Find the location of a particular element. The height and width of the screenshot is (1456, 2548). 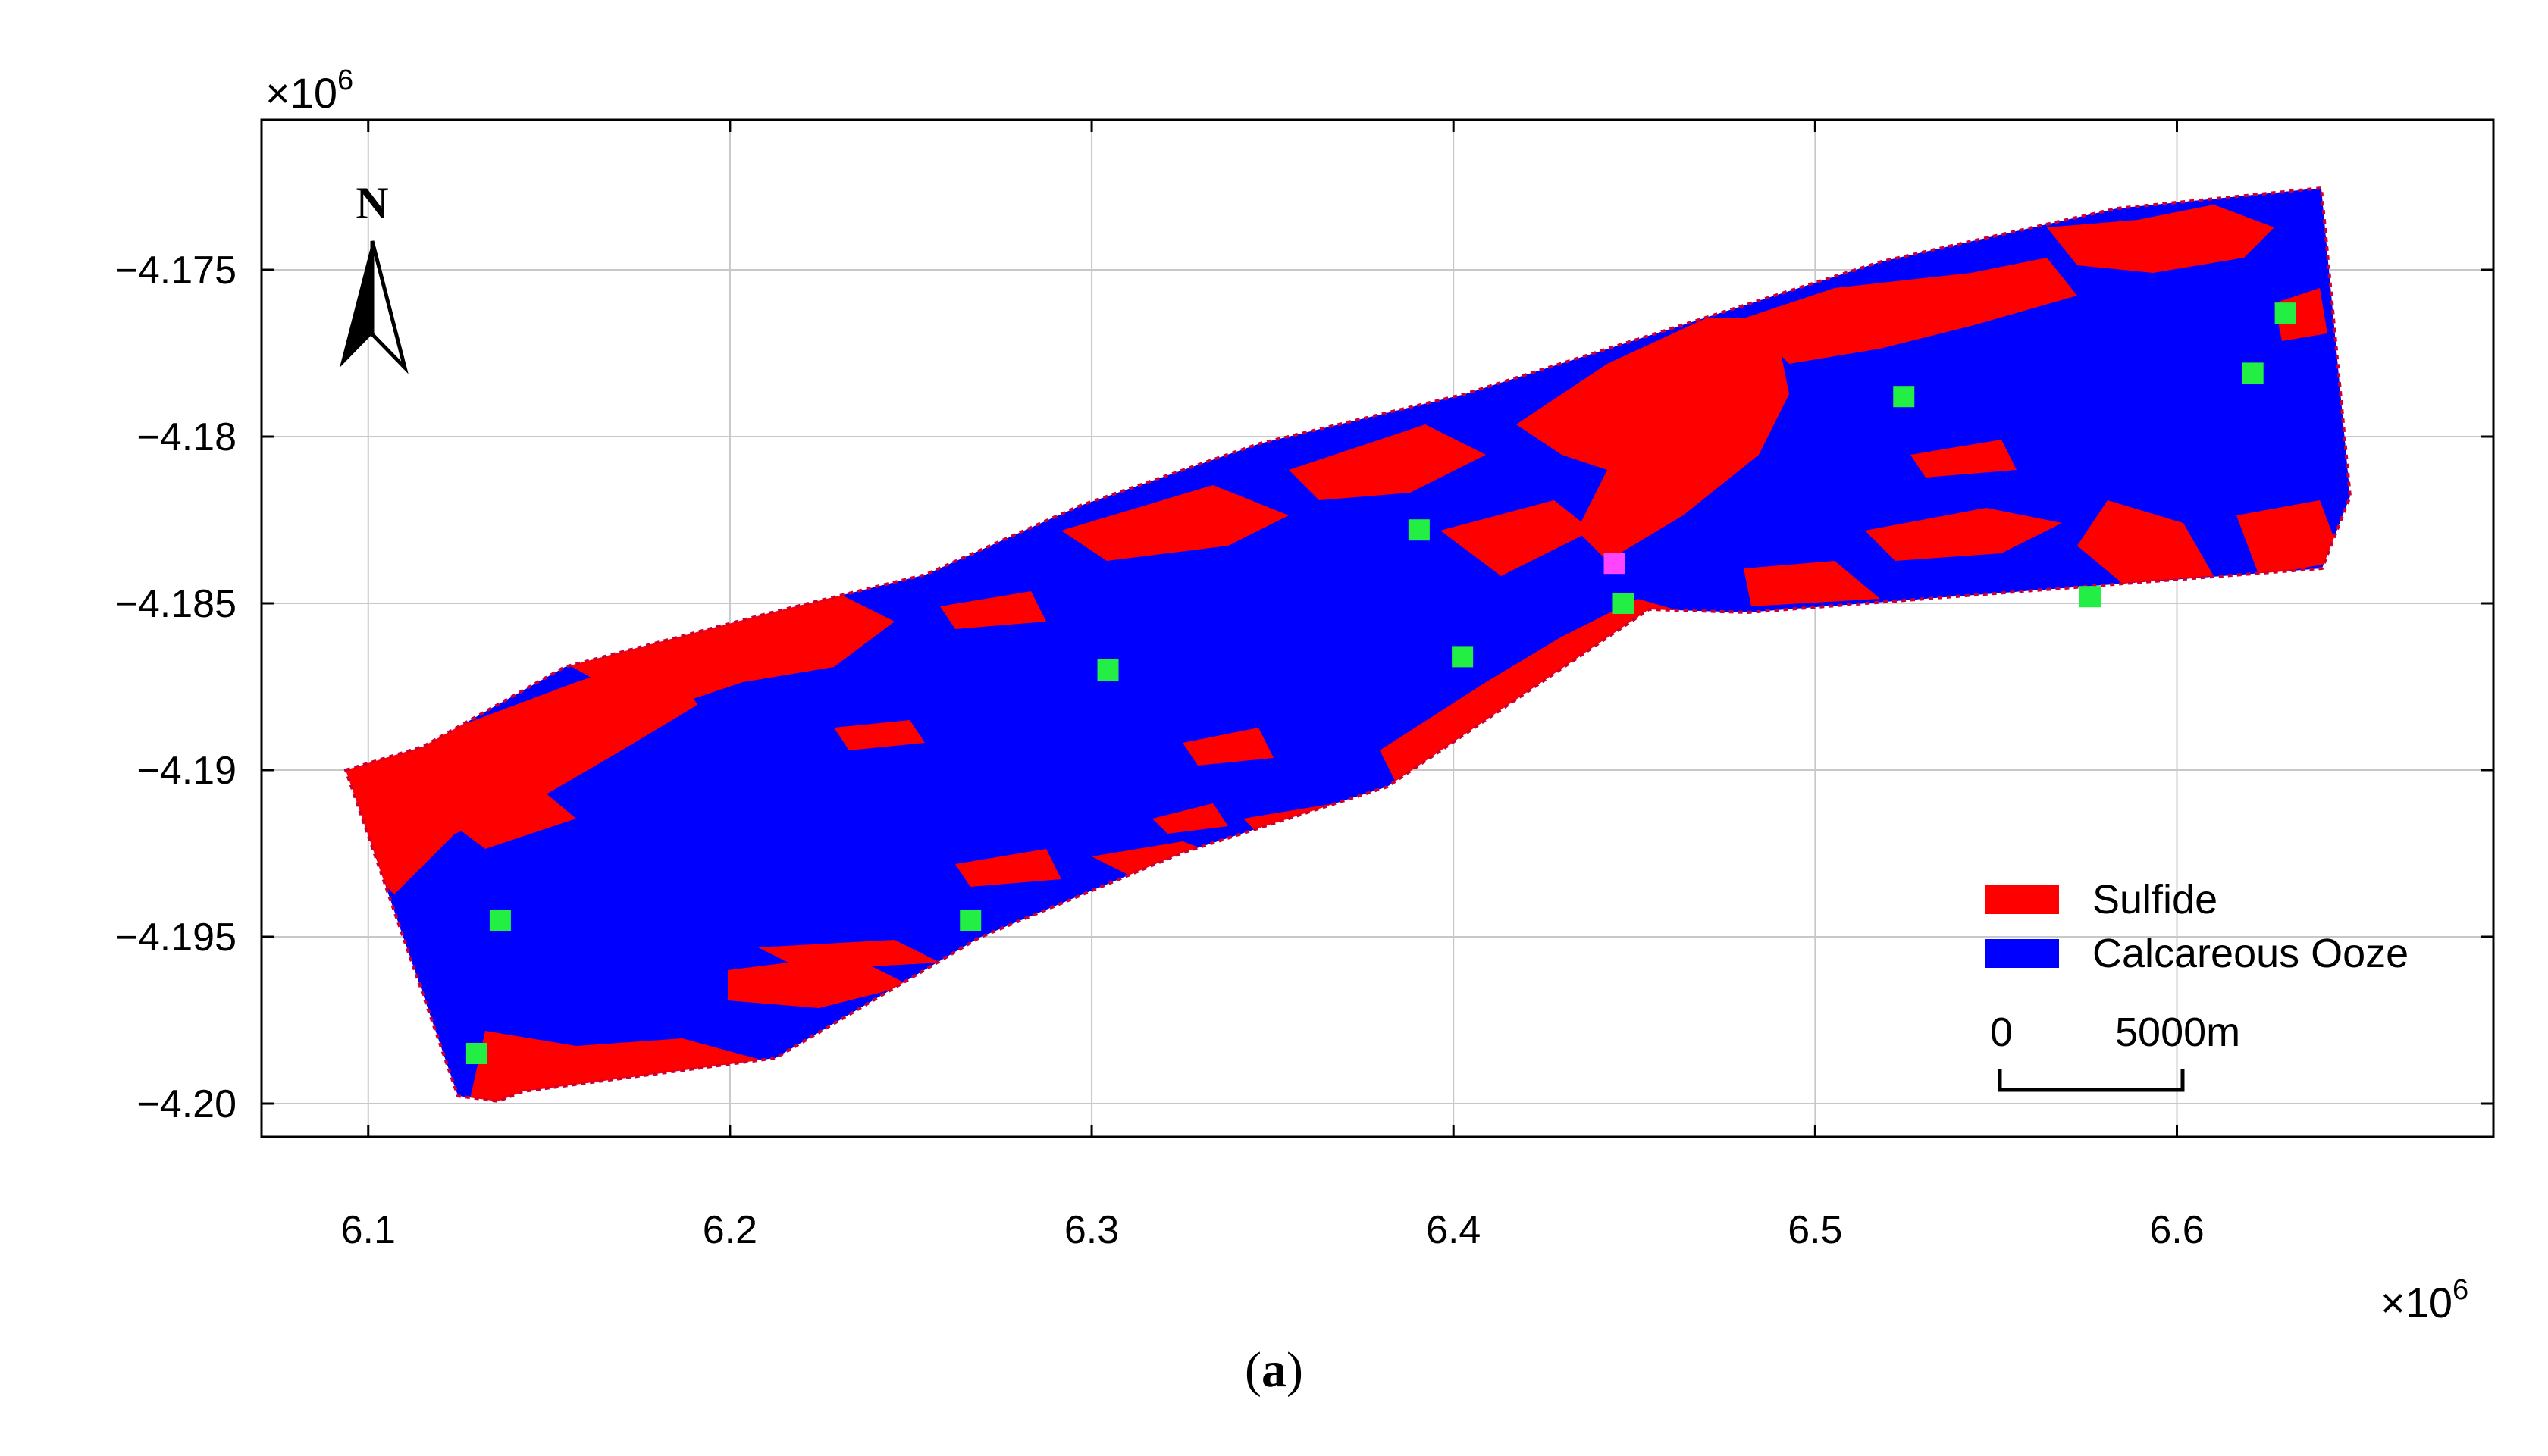

y-tick-label: −4.19 is located at coordinates (186, 771).